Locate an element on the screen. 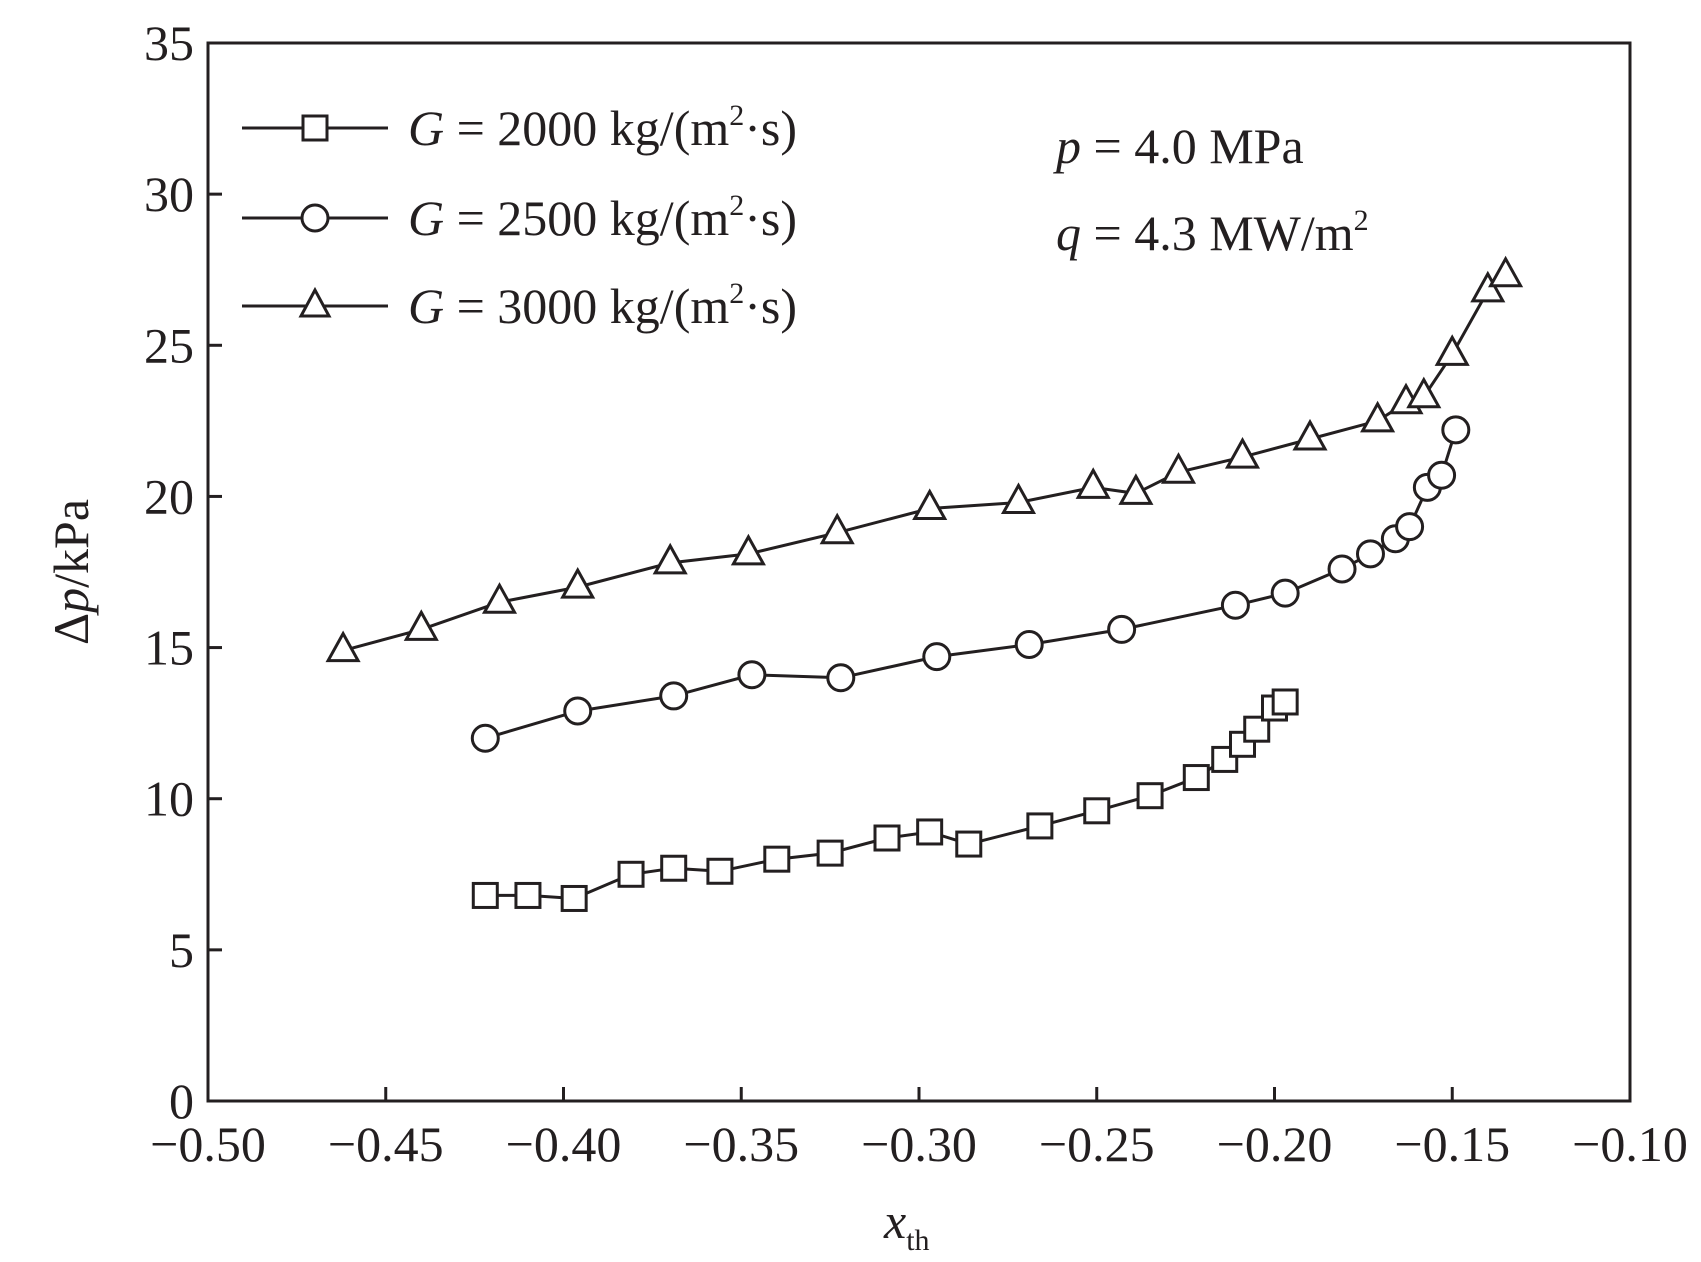 Image resolution: width=1701 pixels, height=1262 pixels. legend-entry-3: G = 3000 kg/(m2·s) is located at coordinates (519, 305).